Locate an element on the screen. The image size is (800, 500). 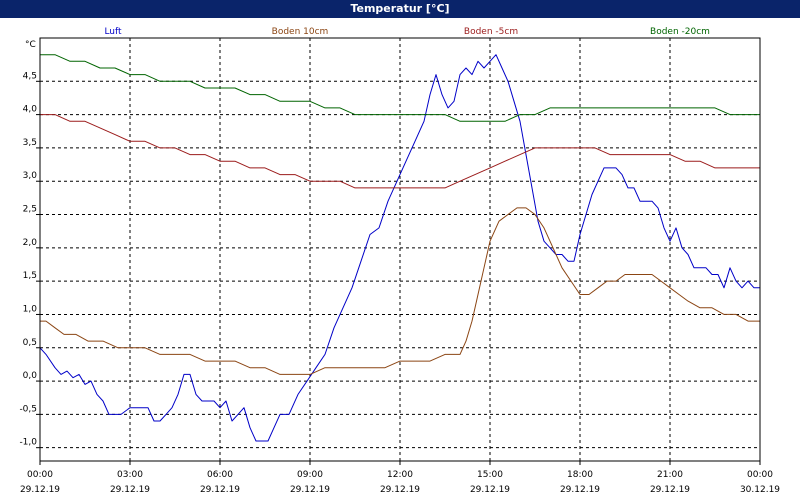
legend-item-2: Boden -5cm is located at coordinates (491, 32).